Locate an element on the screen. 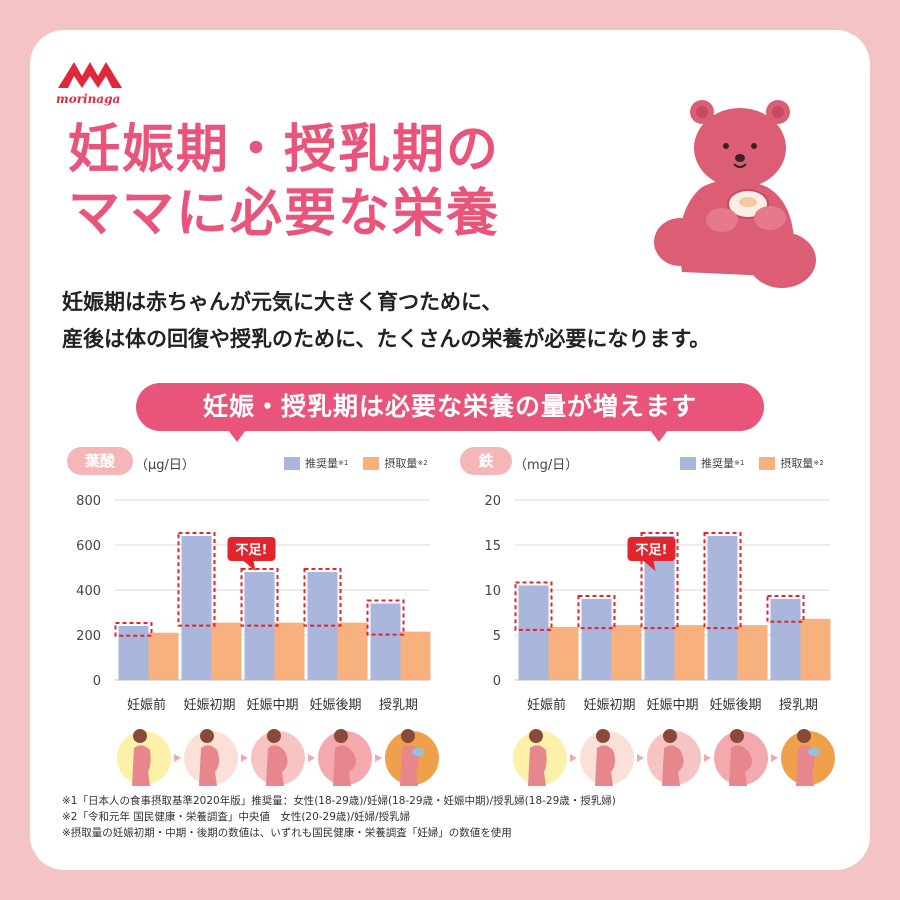 Image resolution: width=900 pixels, height=900 pixels. iron-chart: 0 5 10 15 20 妊娠前 妊娠初期 妊娠中期 妊娠後期 授乳期 不足! is located at coordinates (657, 603).